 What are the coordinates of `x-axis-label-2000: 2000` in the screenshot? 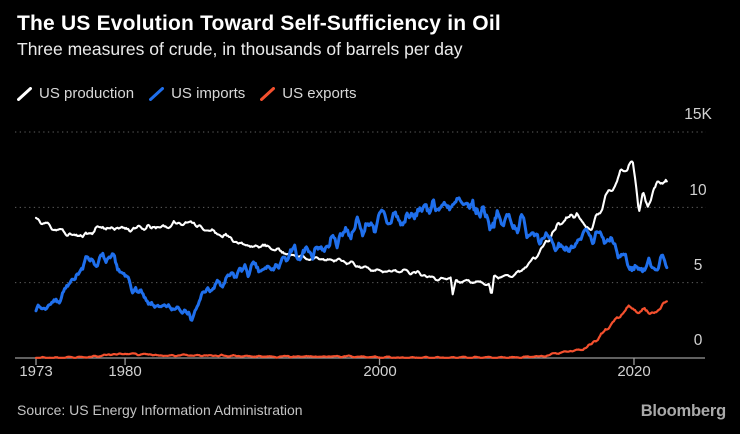 It's located at (380, 371).